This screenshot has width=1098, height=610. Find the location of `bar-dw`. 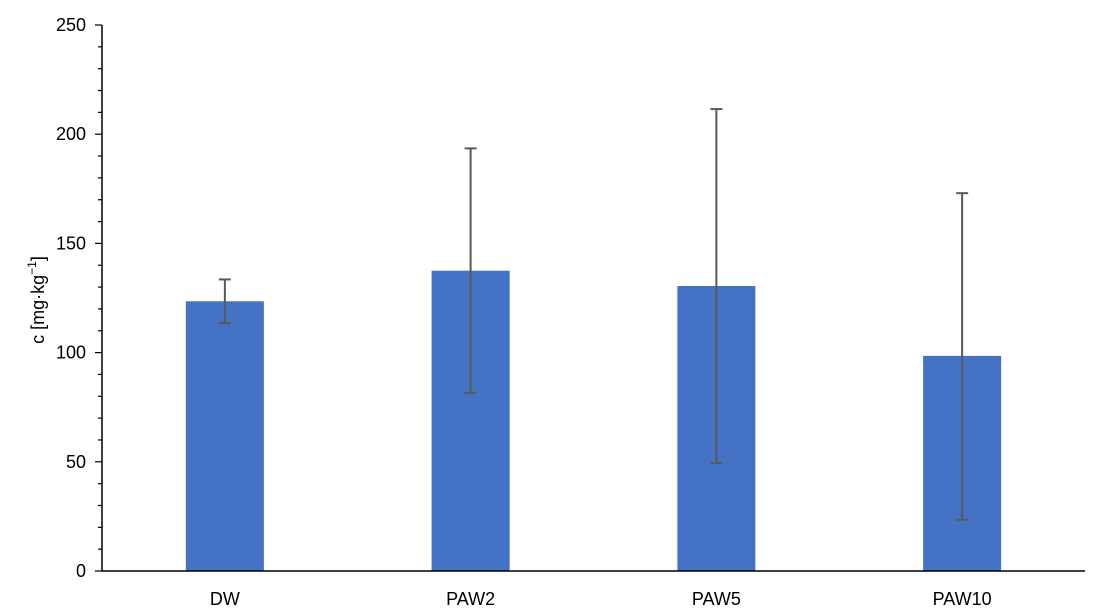

bar-dw is located at coordinates (224, 436).